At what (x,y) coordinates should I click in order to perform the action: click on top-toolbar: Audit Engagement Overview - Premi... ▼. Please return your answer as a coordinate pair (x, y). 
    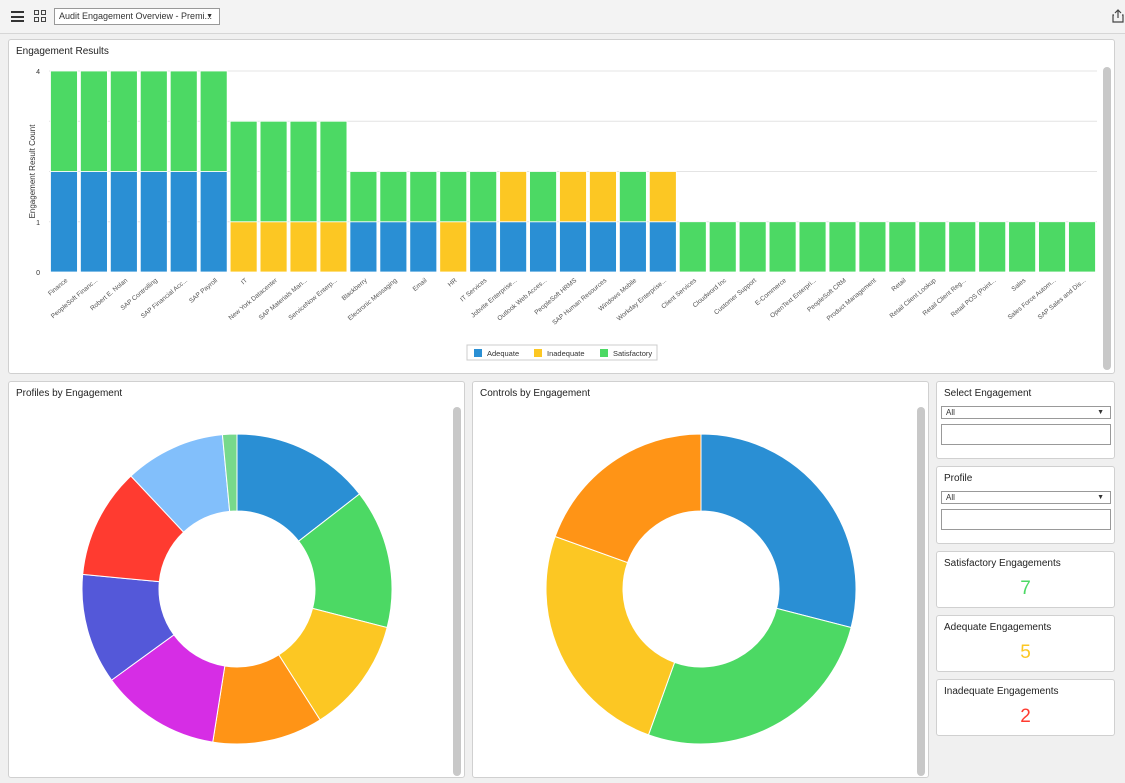
    Looking at the image, I should click on (562, 17).